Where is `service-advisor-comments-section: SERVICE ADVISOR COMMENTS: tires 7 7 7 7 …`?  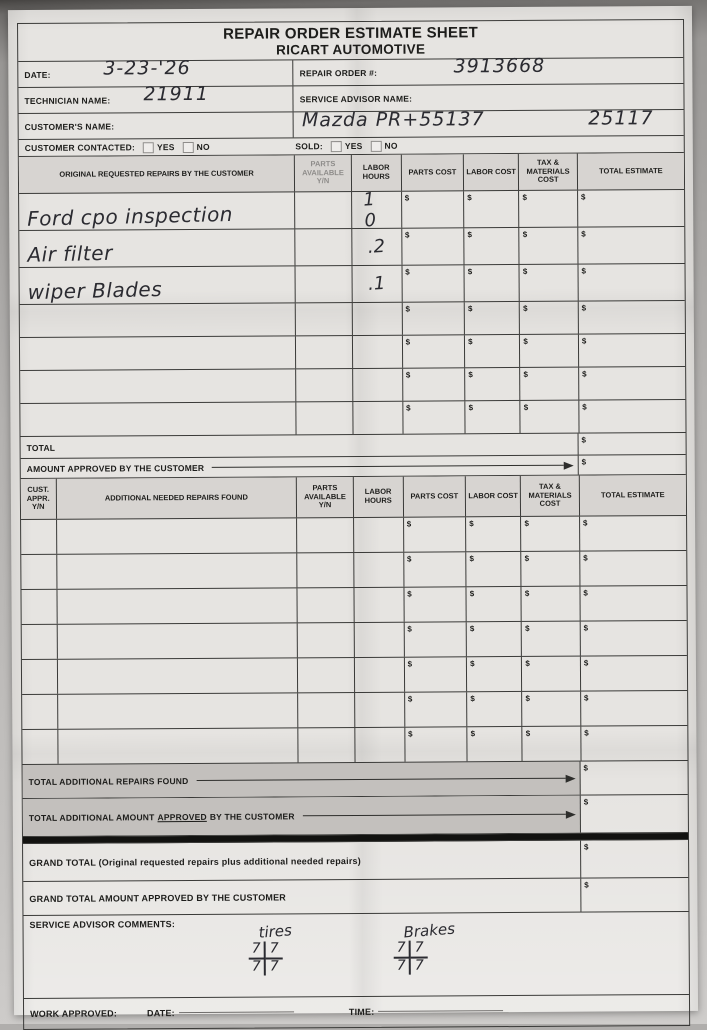 service-advisor-comments-section: SERVICE ADVISOR COMMENTS: tires 7 7 7 7 … is located at coordinates (356, 955).